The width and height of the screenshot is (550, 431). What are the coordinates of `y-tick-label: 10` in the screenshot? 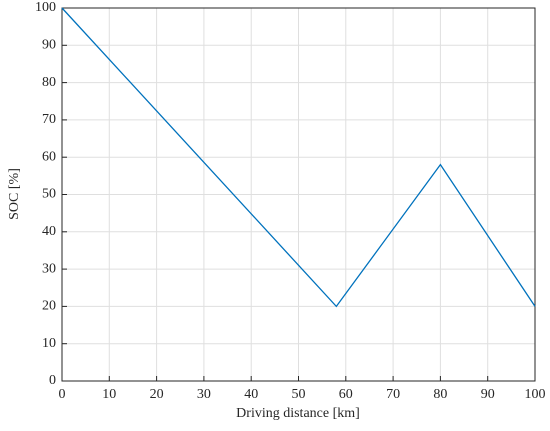 It's located at (49, 343).